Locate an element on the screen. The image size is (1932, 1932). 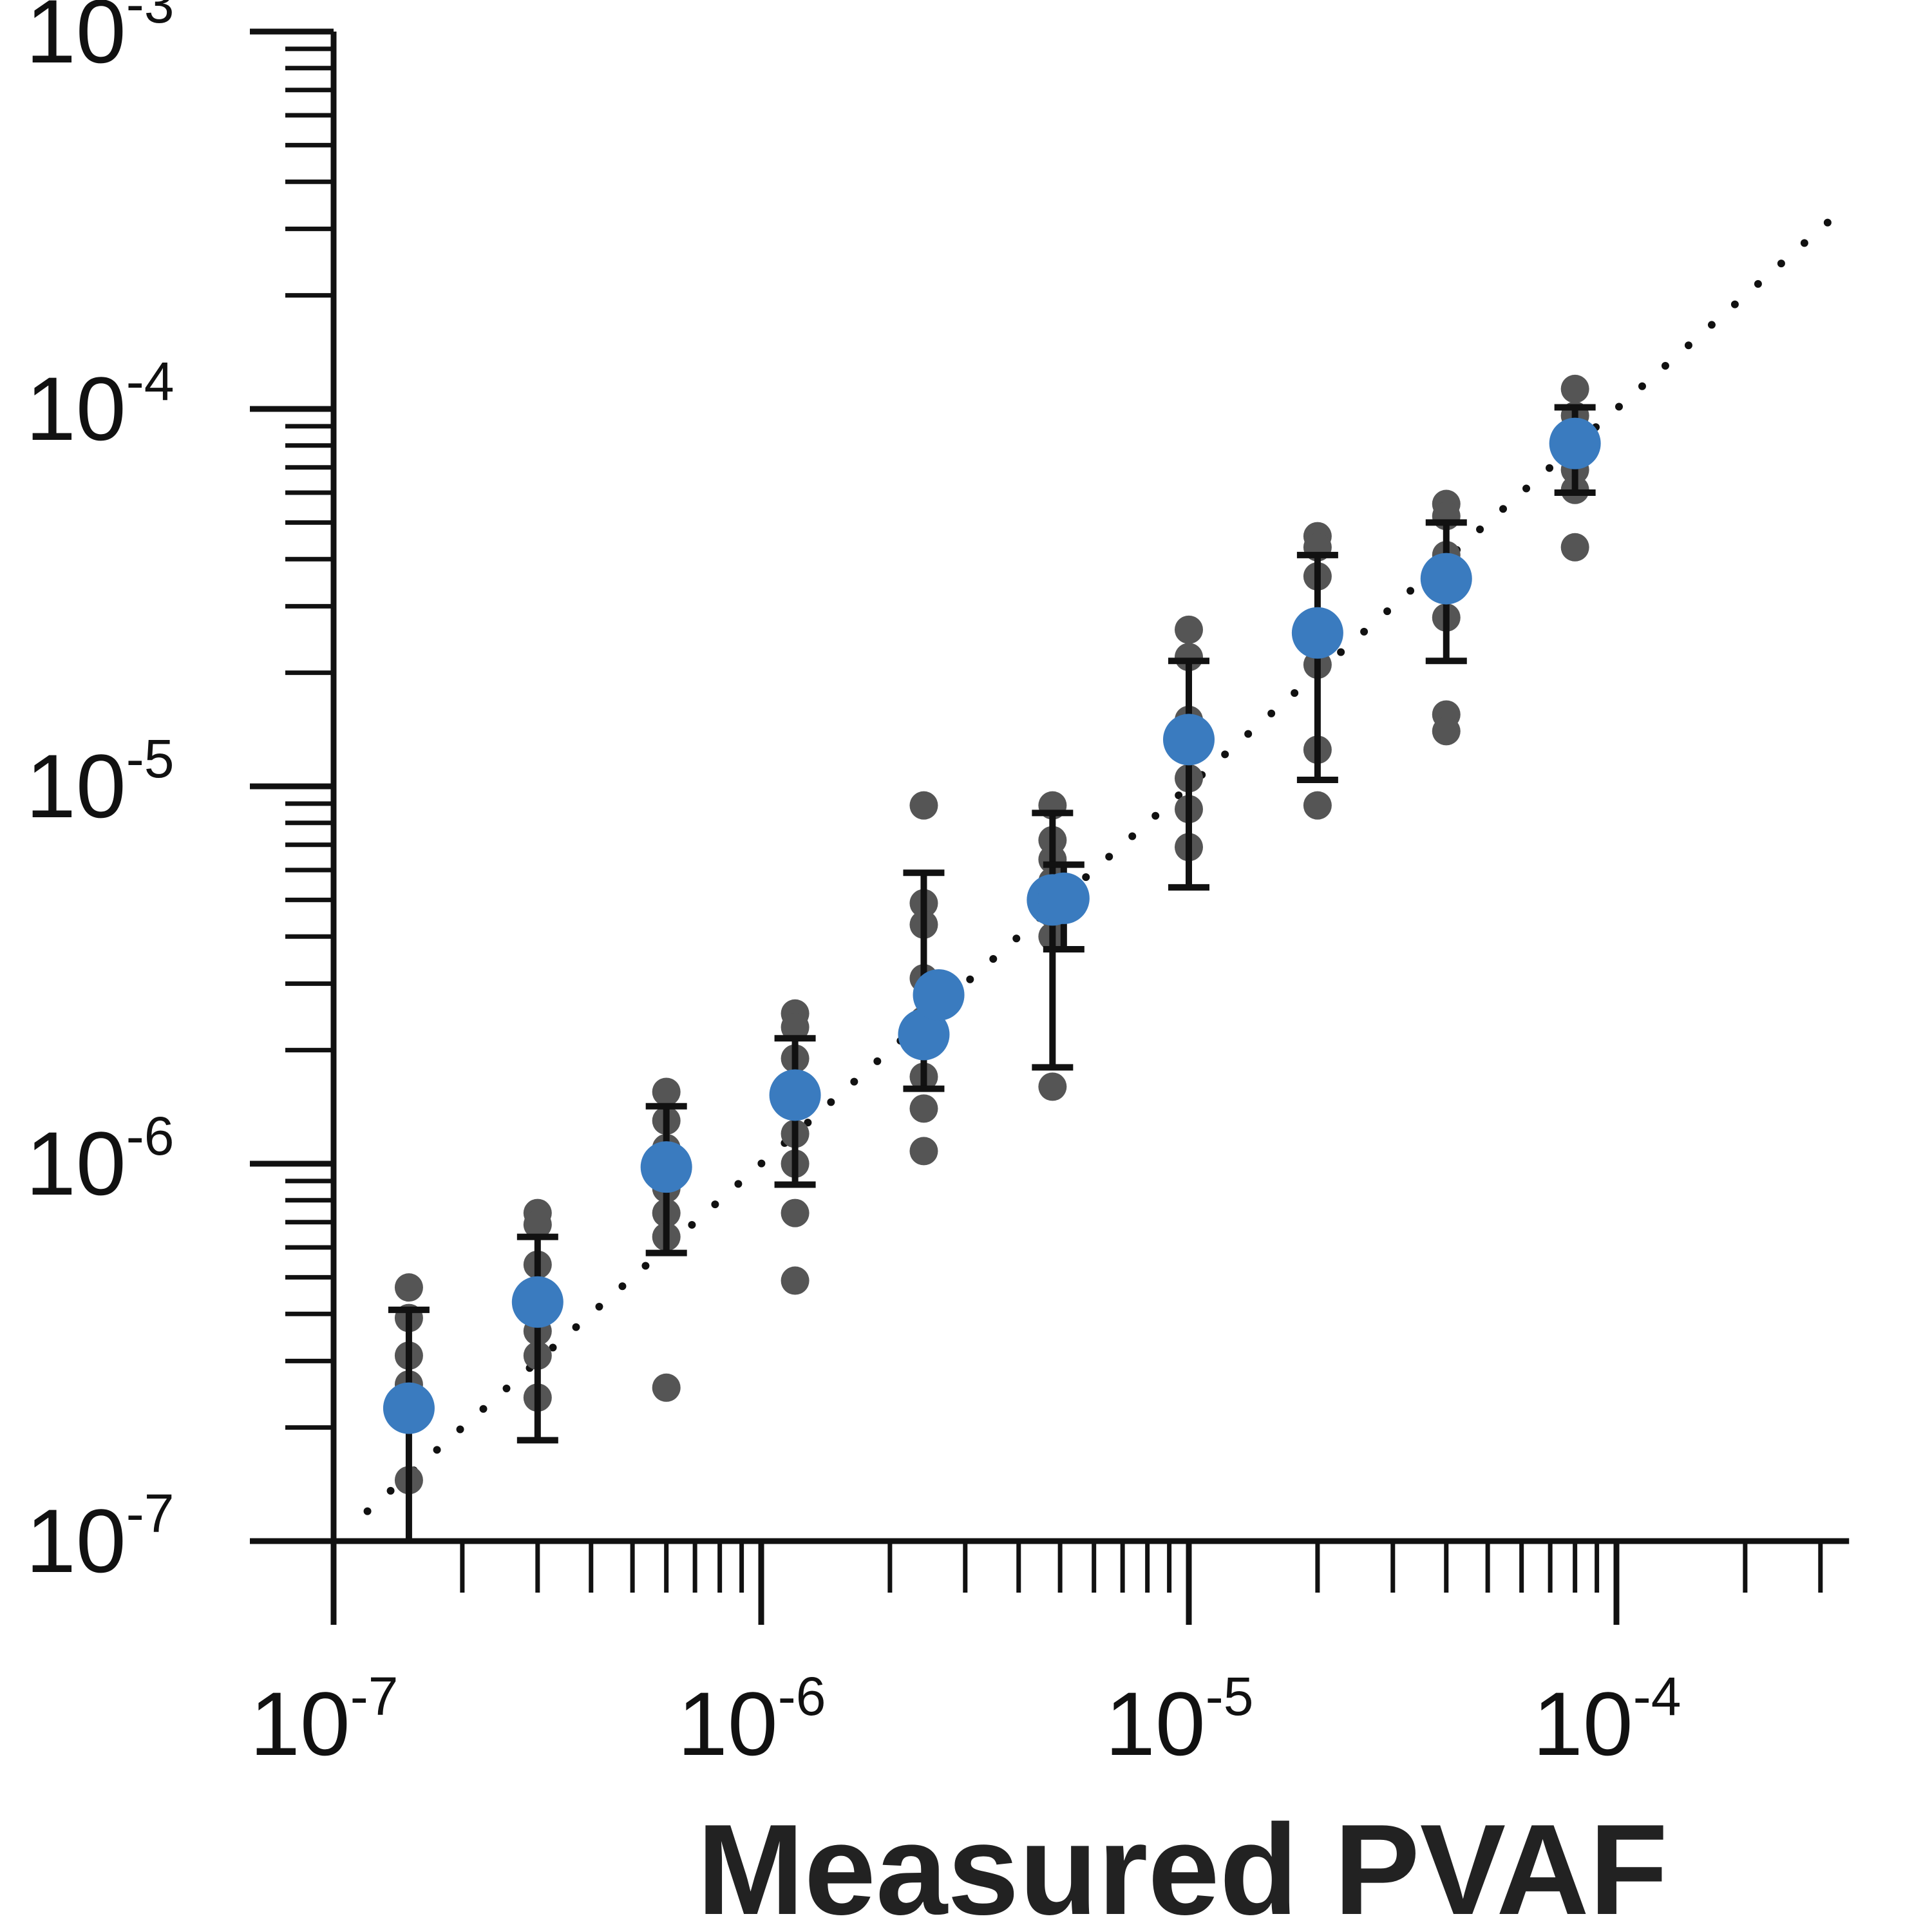
y-tick-exponent: -7 is located at coordinates (151, 1513).